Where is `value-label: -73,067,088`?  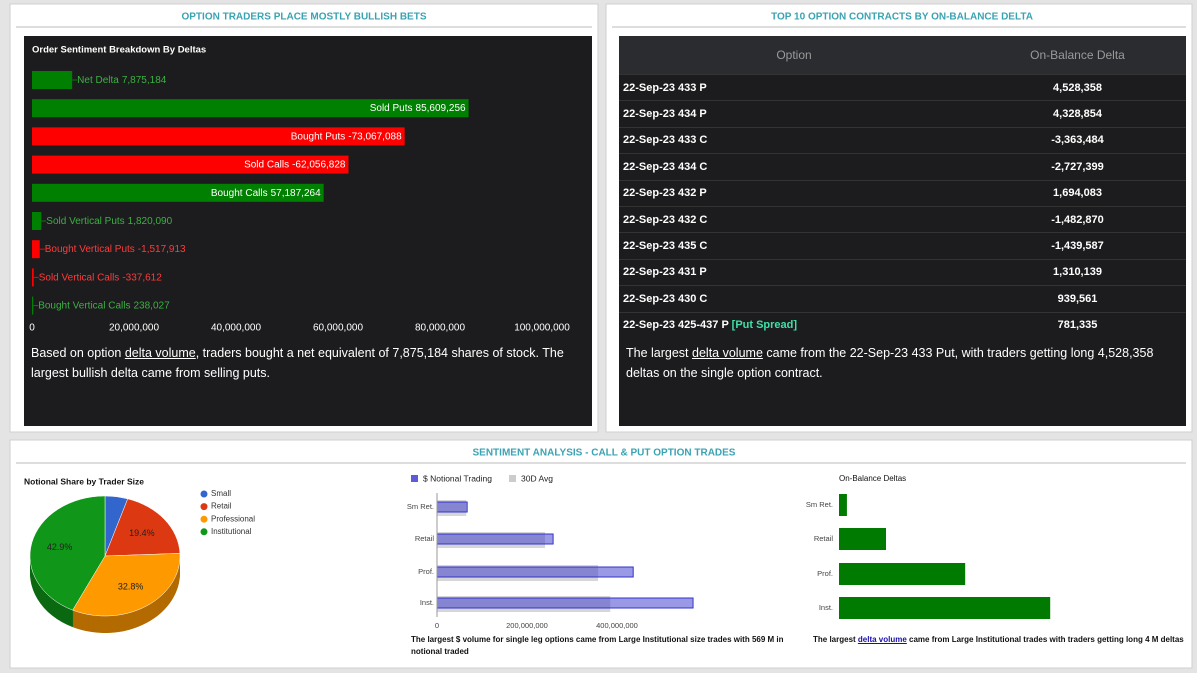
value-label: -73,067,088 is located at coordinates (375, 136).